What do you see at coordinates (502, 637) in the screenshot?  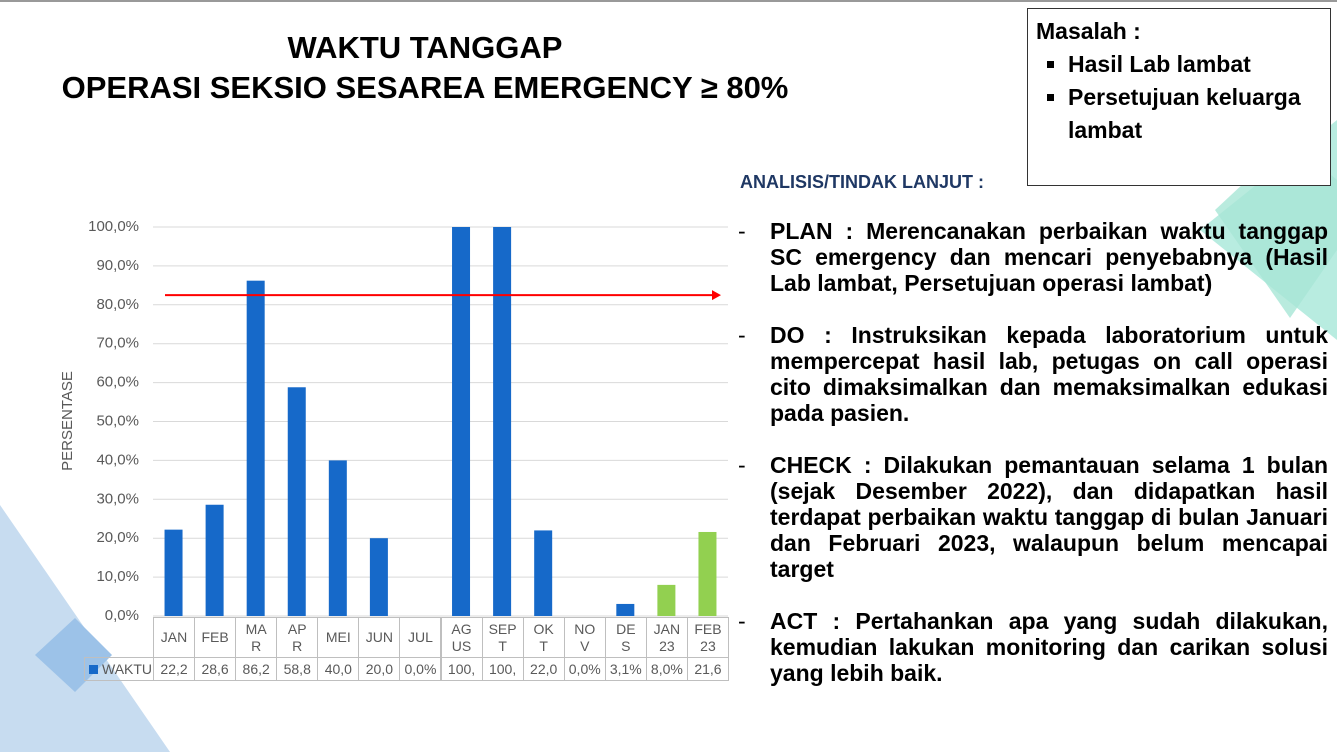 I see `category-label: SEPT` at bounding box center [502, 637].